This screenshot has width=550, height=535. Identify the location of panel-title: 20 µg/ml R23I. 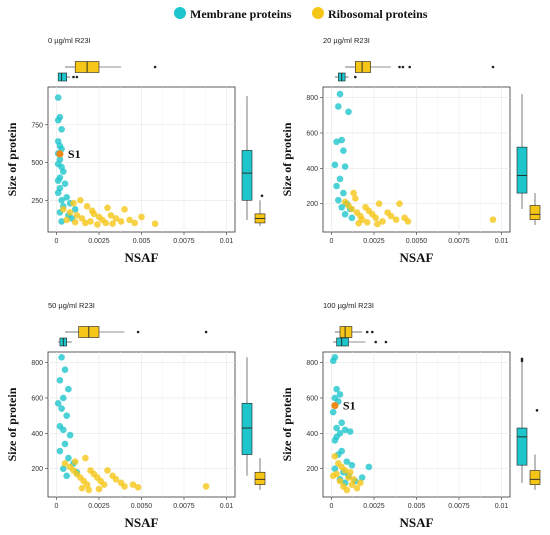
(346, 40).